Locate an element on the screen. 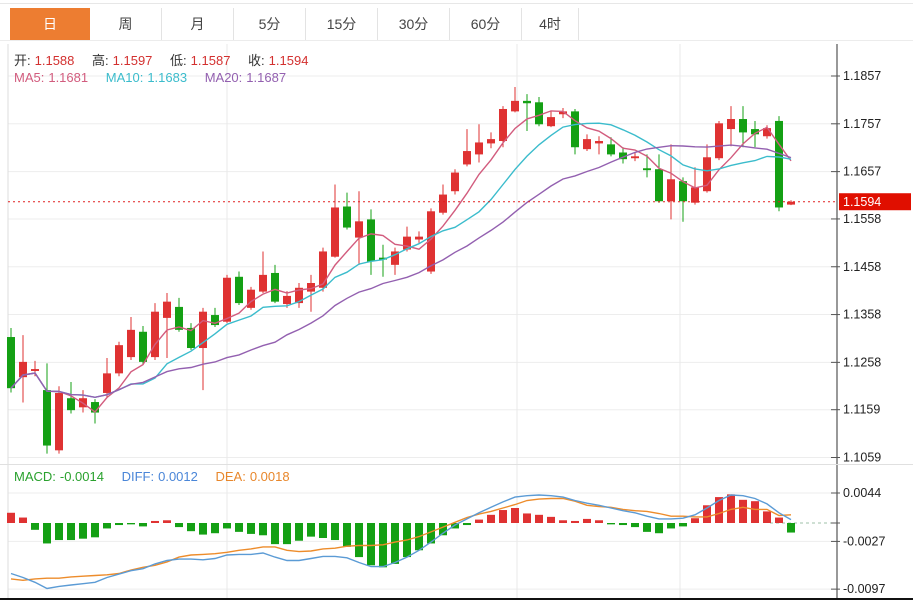  tab-15min: 15分 is located at coordinates (342, 24).